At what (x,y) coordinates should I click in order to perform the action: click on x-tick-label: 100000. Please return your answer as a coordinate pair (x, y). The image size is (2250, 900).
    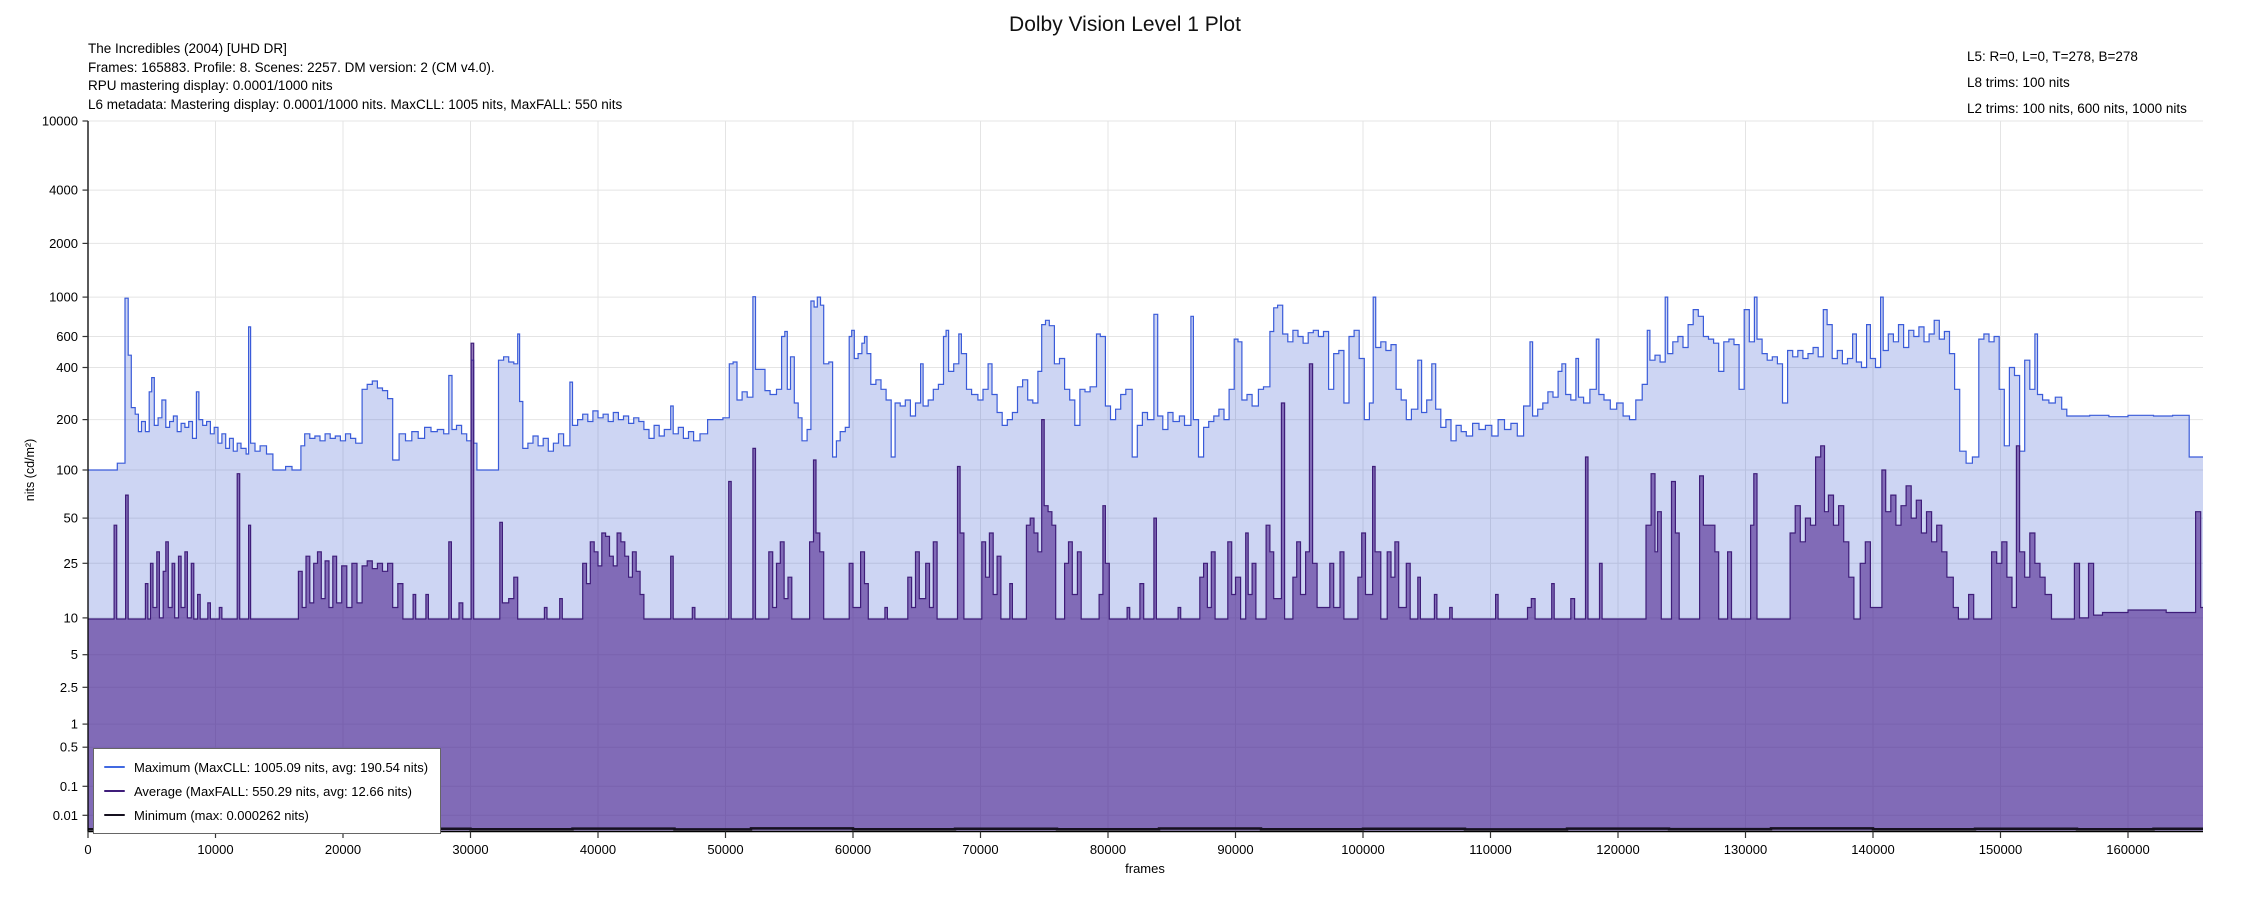
    Looking at the image, I should click on (1362, 849).